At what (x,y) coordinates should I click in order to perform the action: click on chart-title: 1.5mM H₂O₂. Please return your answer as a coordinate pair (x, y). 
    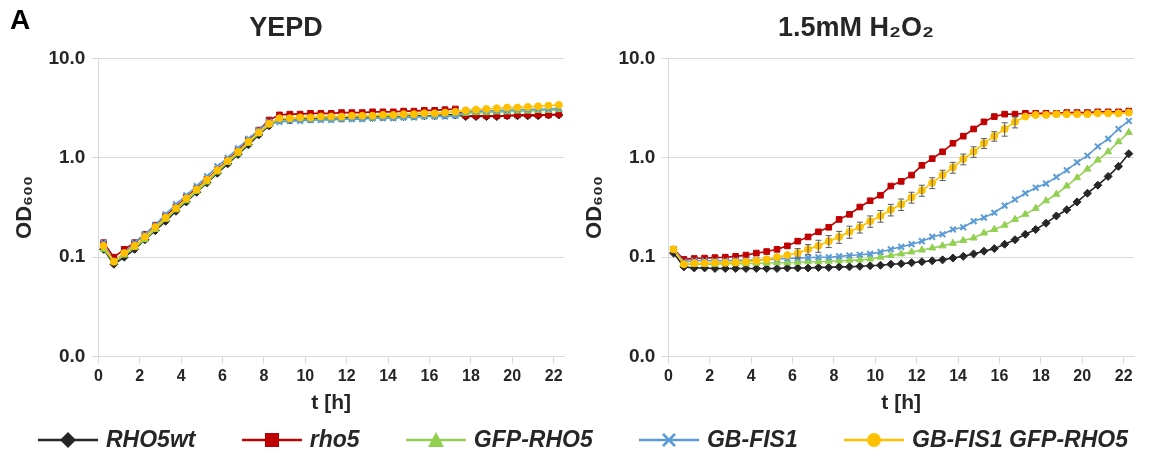
    Looking at the image, I should click on (856, 26).